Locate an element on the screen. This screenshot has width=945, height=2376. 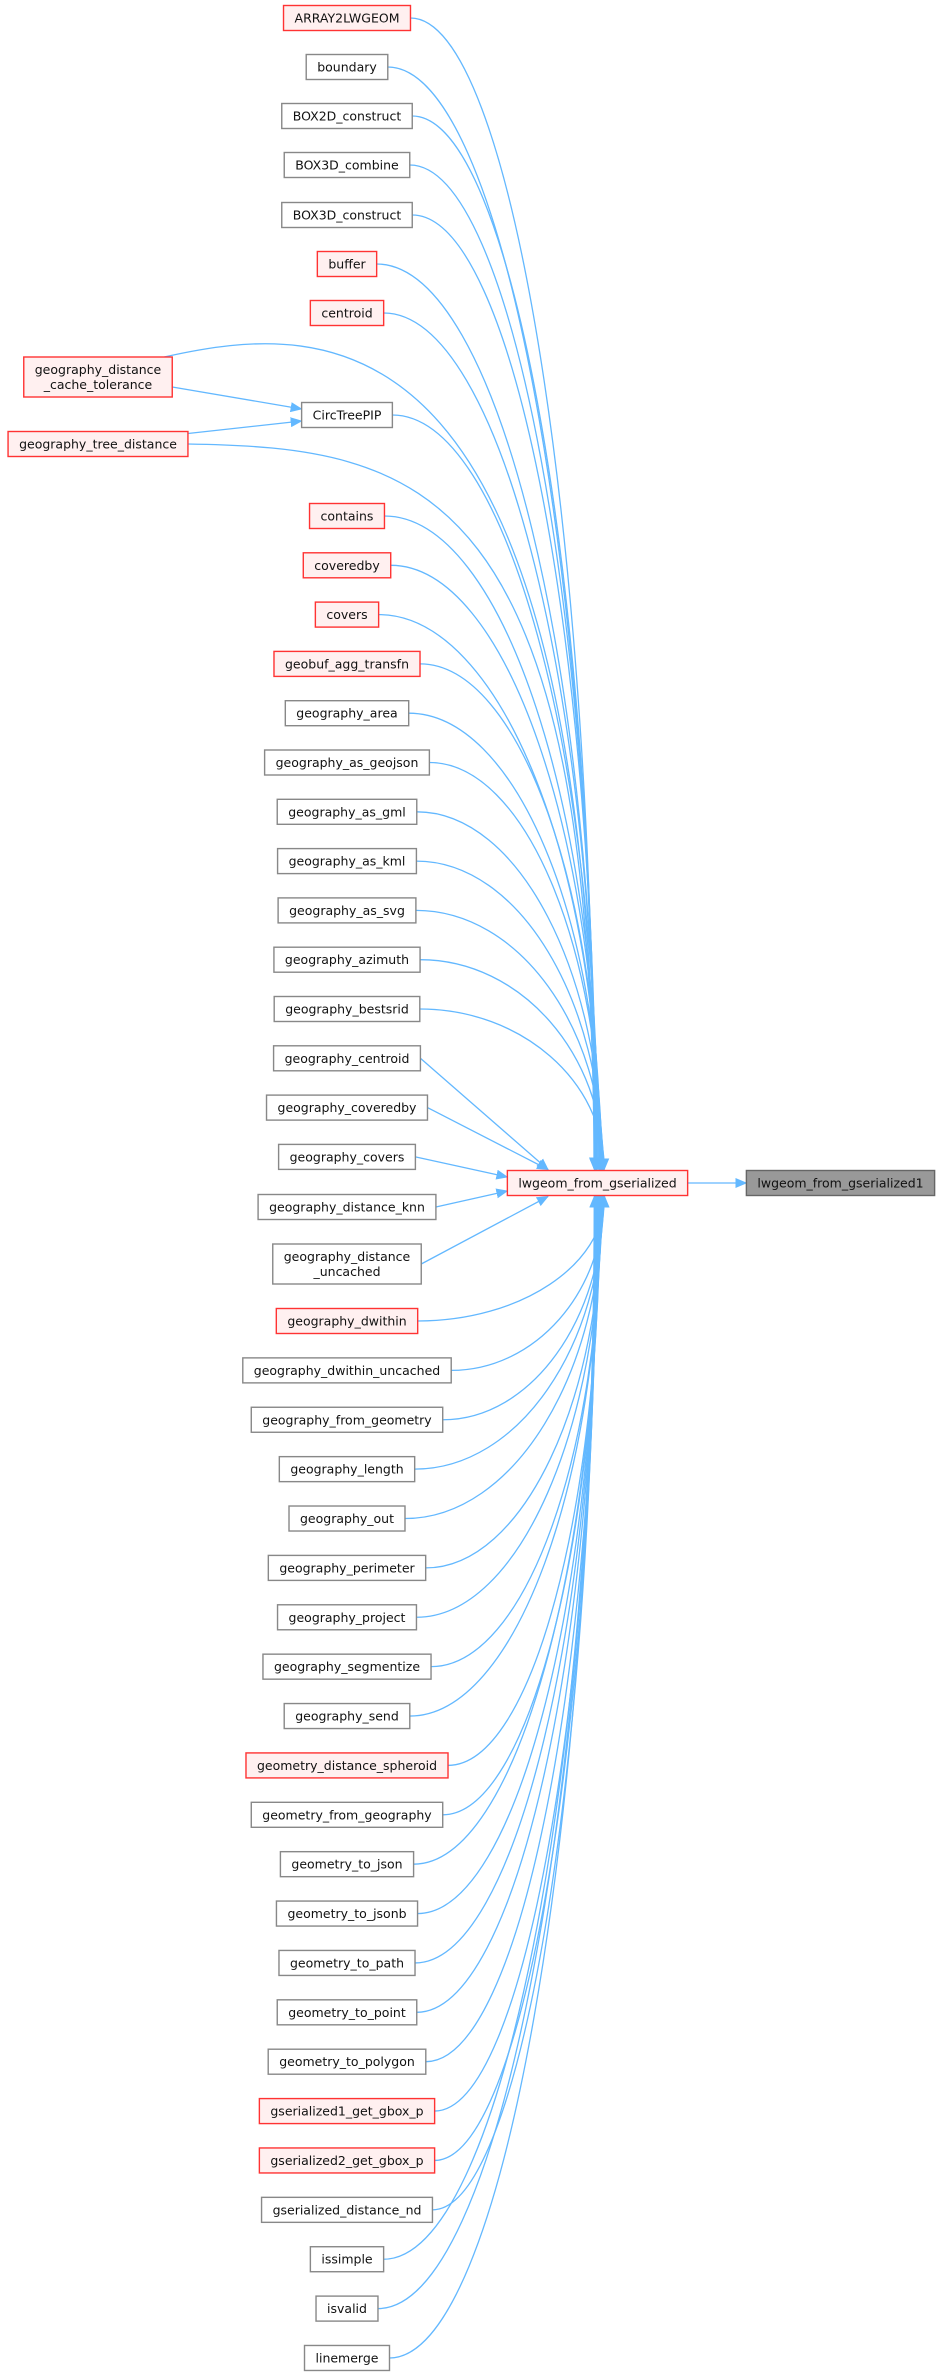
node-geography-distance-knn: geography_distance_knn is located at coordinates (347, 1207).